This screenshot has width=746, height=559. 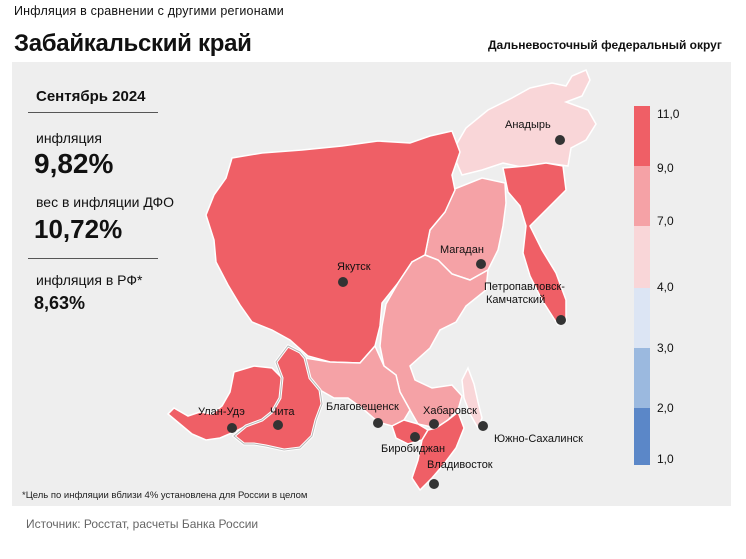 What do you see at coordinates (278, 425) in the screenshot?
I see `city-dot-chita` at bounding box center [278, 425].